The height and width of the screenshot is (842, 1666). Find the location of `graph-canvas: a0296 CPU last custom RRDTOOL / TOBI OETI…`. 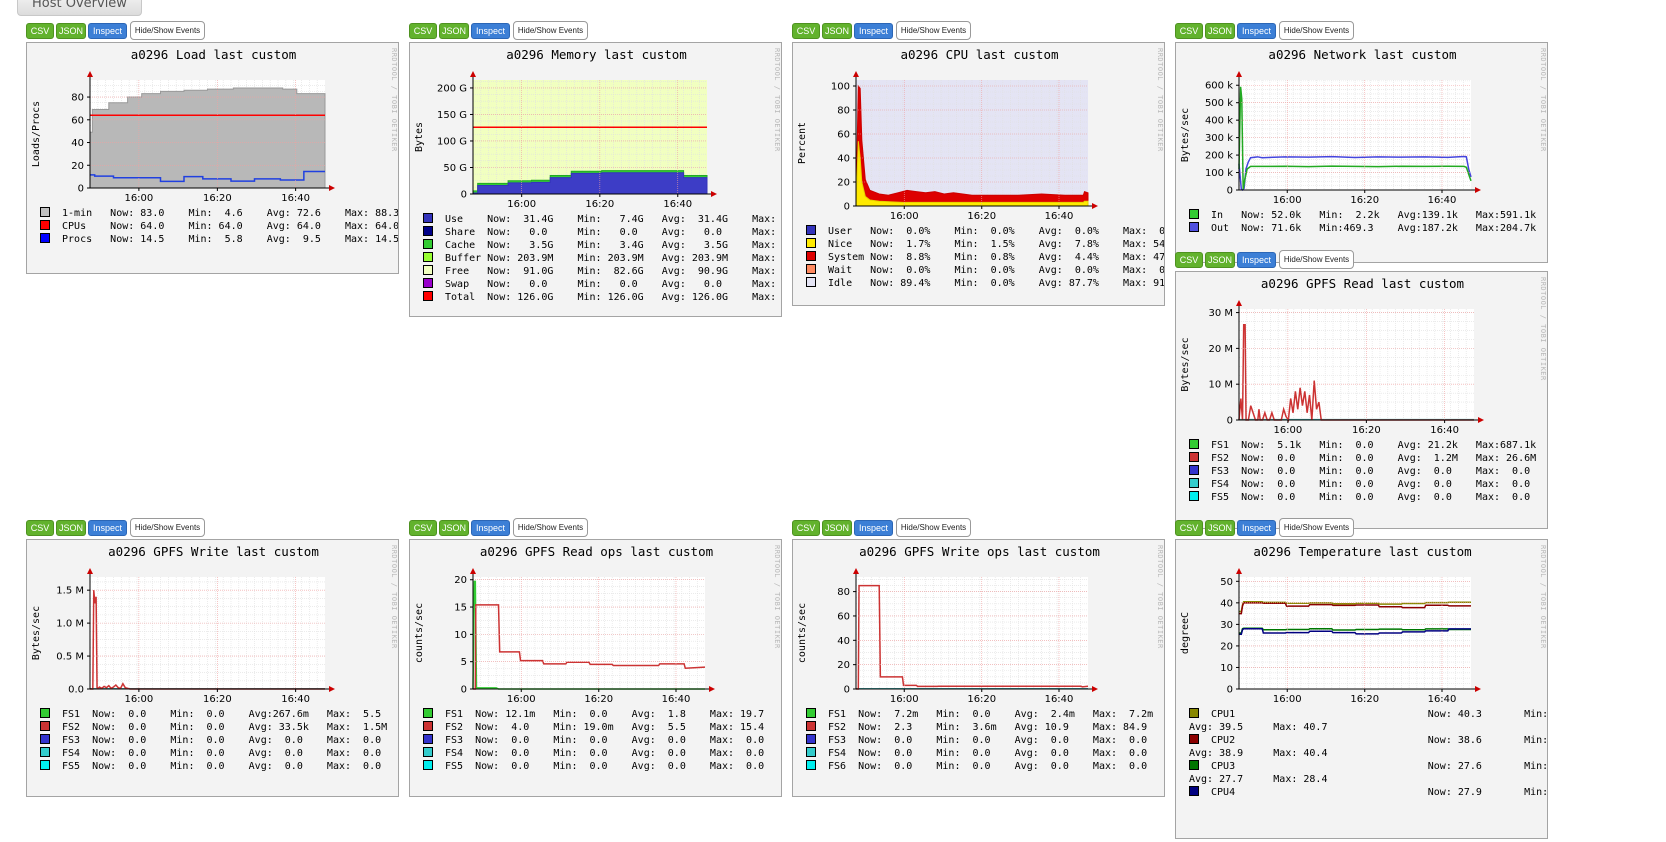

graph-canvas: a0296 CPU last custom RRDTOOL / TOBI OETI… is located at coordinates (980, 134).